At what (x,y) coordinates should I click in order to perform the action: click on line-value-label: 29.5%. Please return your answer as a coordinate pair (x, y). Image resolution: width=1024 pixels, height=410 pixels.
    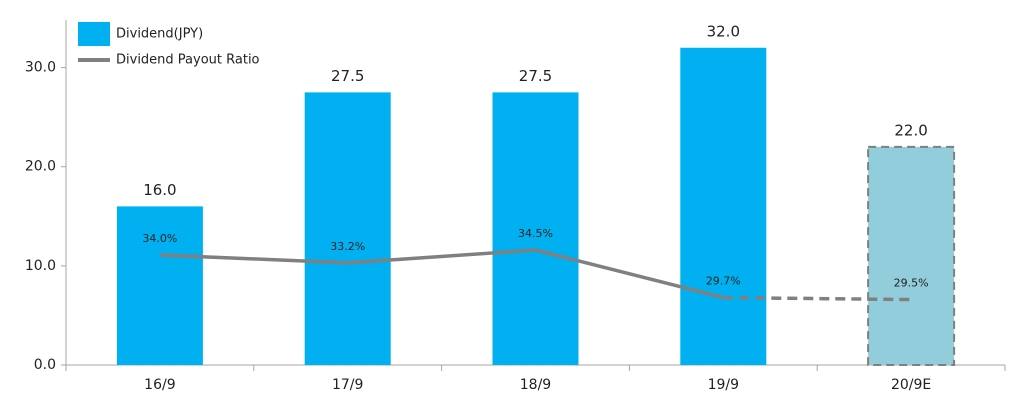
    Looking at the image, I should click on (911, 283).